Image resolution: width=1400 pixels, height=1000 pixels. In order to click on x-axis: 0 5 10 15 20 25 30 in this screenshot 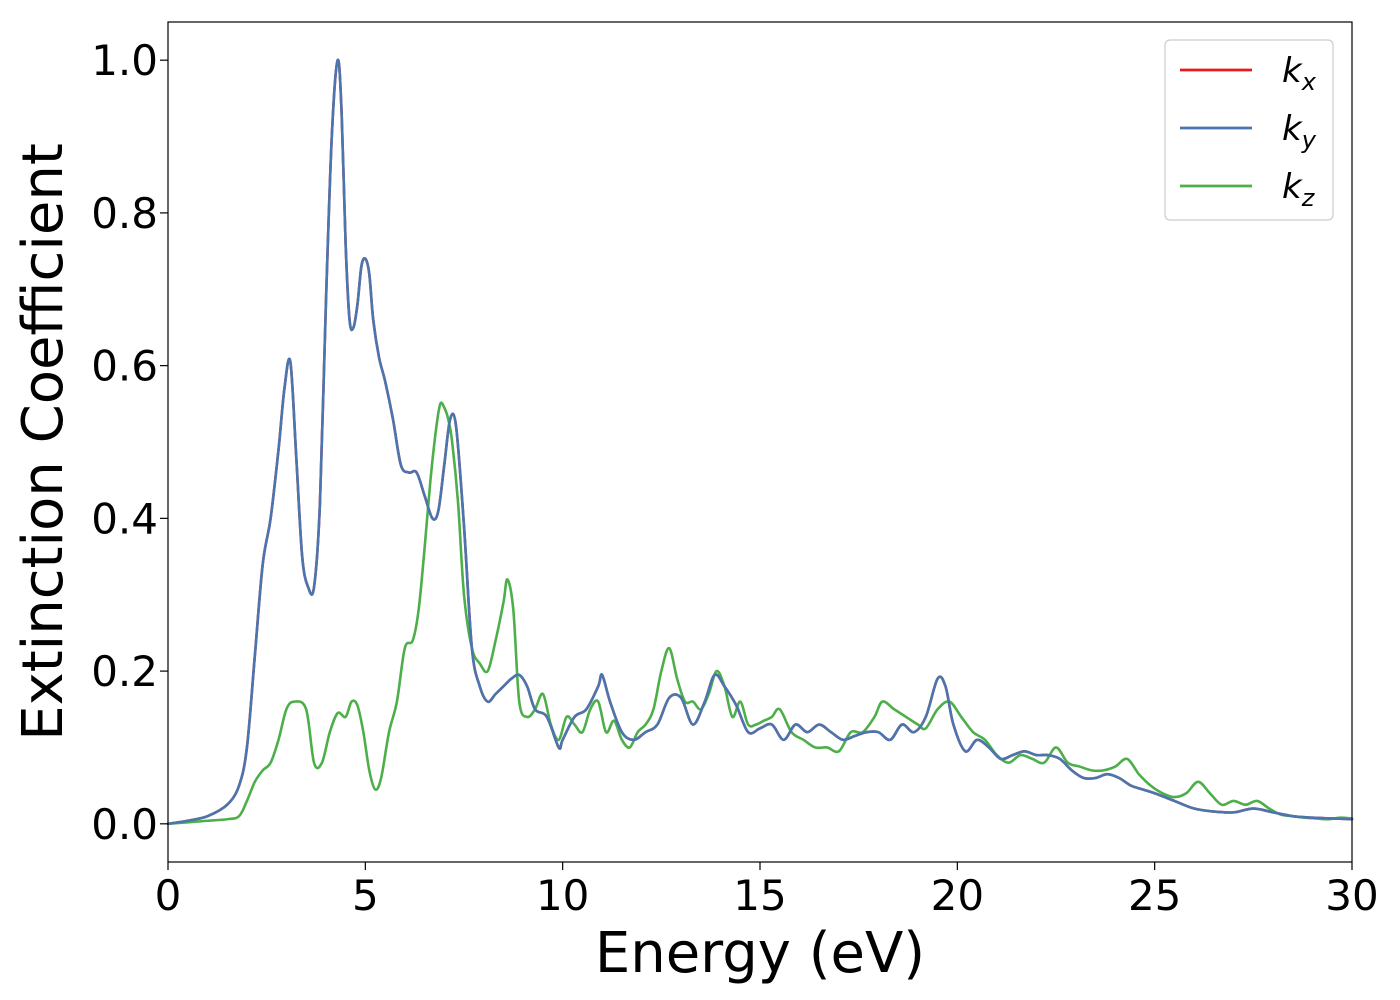, I will do `click(767, 891)`.